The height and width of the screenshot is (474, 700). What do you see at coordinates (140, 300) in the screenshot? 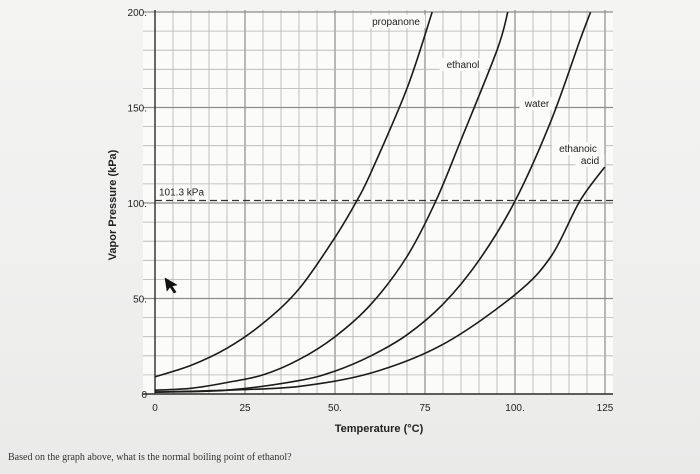
I see `y-tick-label: 50.` at bounding box center [140, 300].